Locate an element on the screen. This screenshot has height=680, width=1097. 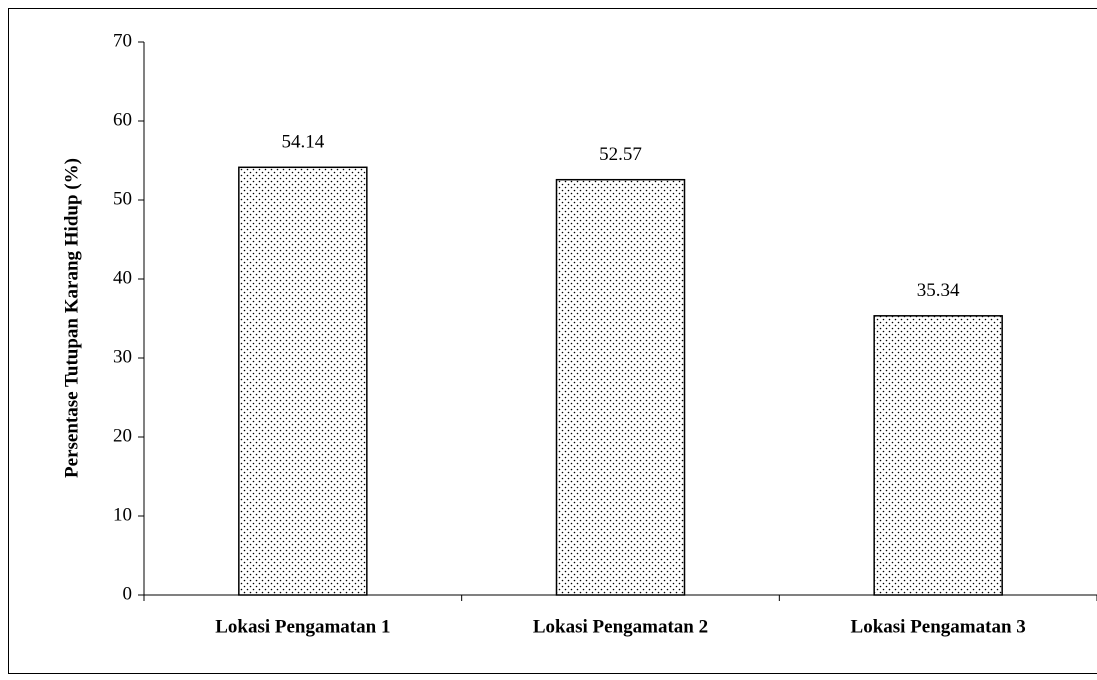
y-tick-label: 0 is located at coordinates (128, 593).